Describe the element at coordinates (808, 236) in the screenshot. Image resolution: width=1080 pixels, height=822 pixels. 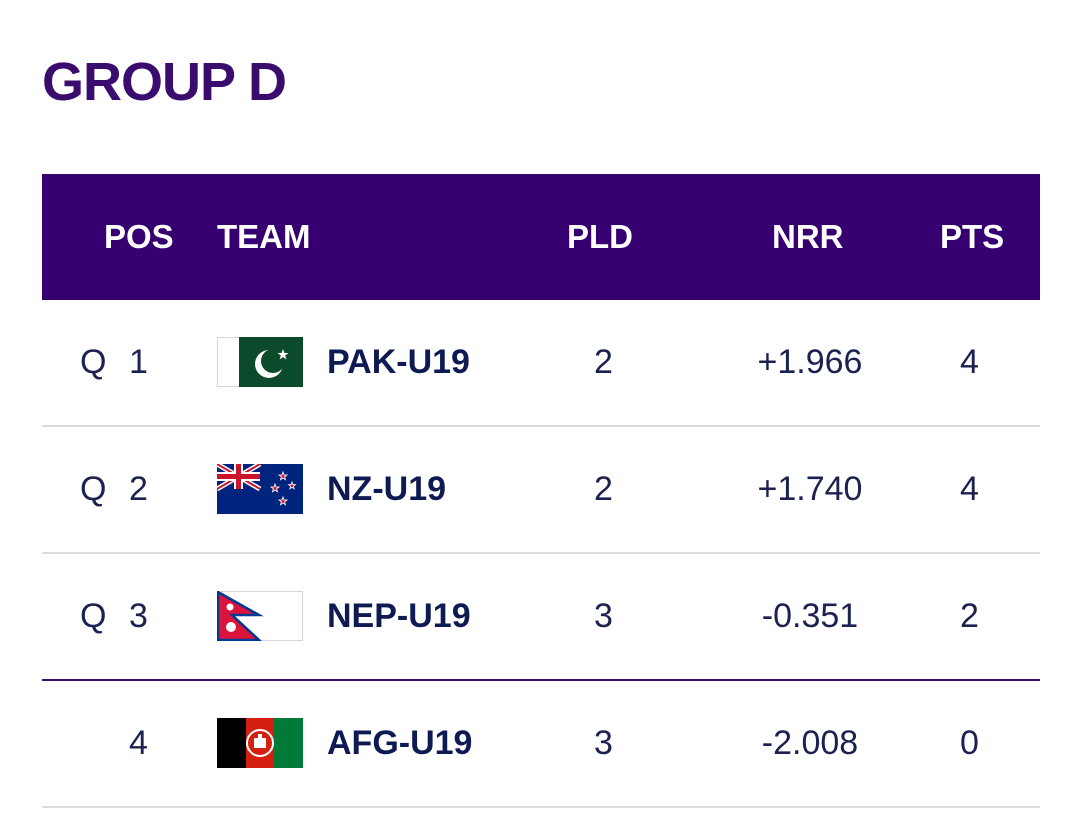
I see `header-nrr: NRR` at that location.